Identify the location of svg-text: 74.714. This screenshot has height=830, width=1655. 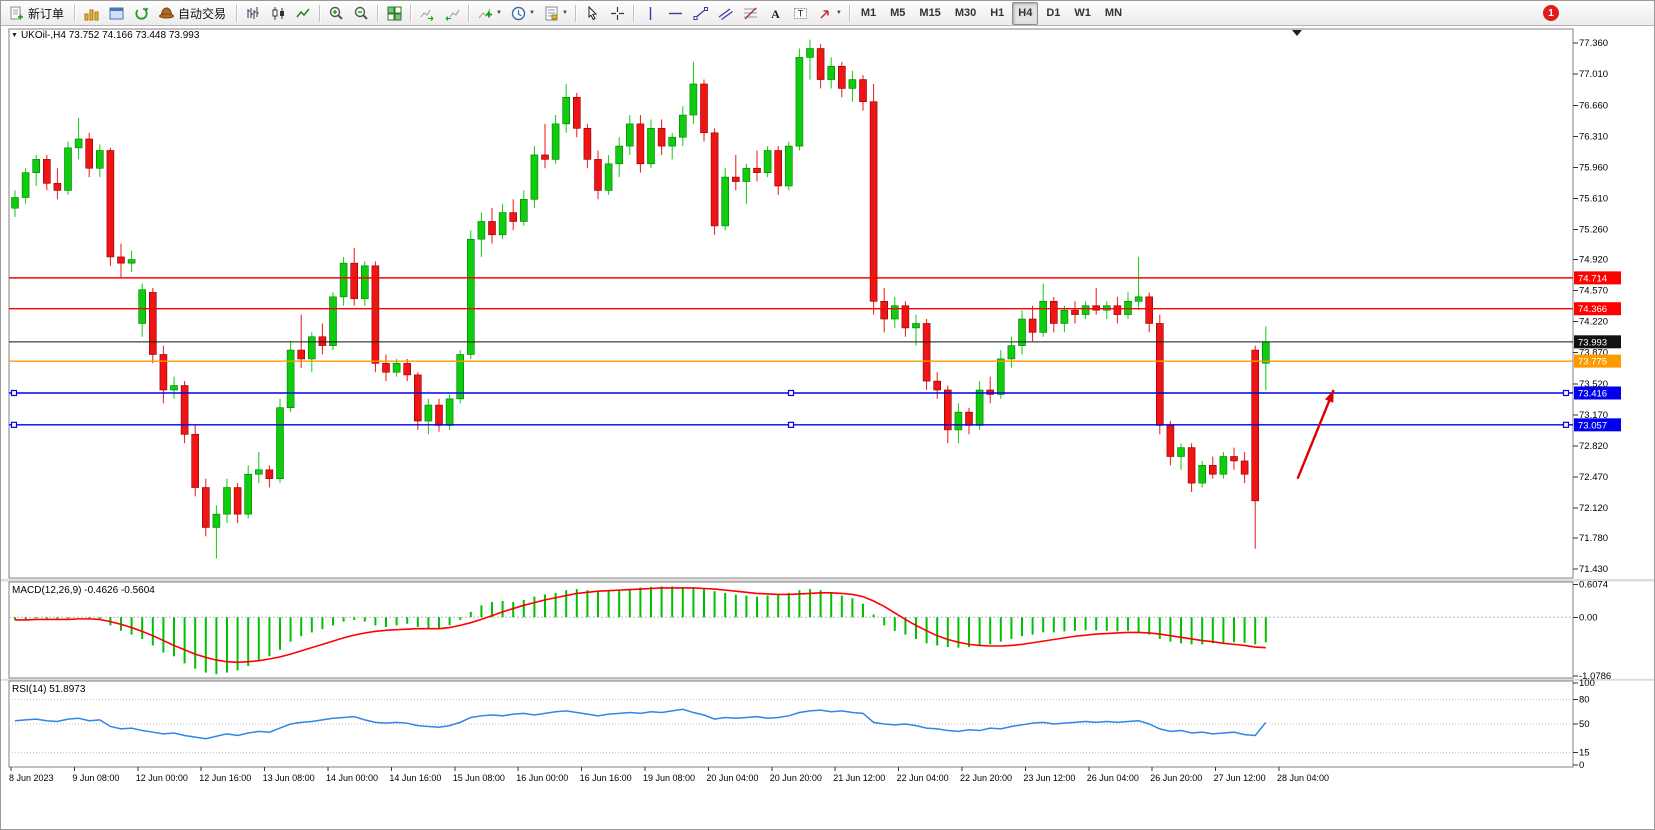
(1592, 278).